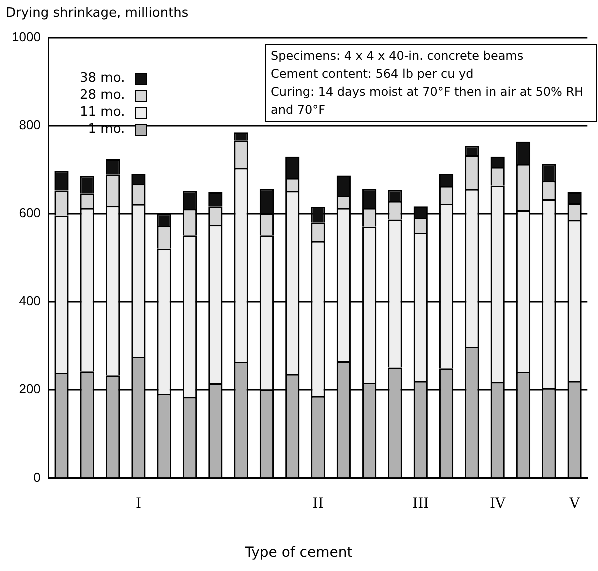 Image resolution: width=598 pixels, height=571 pixels. I want to click on y-tick-label: 0, so click(37, 477).